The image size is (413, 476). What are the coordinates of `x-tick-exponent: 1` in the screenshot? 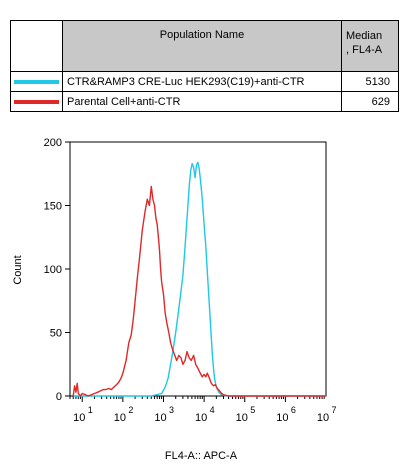 It's located at (90, 410).